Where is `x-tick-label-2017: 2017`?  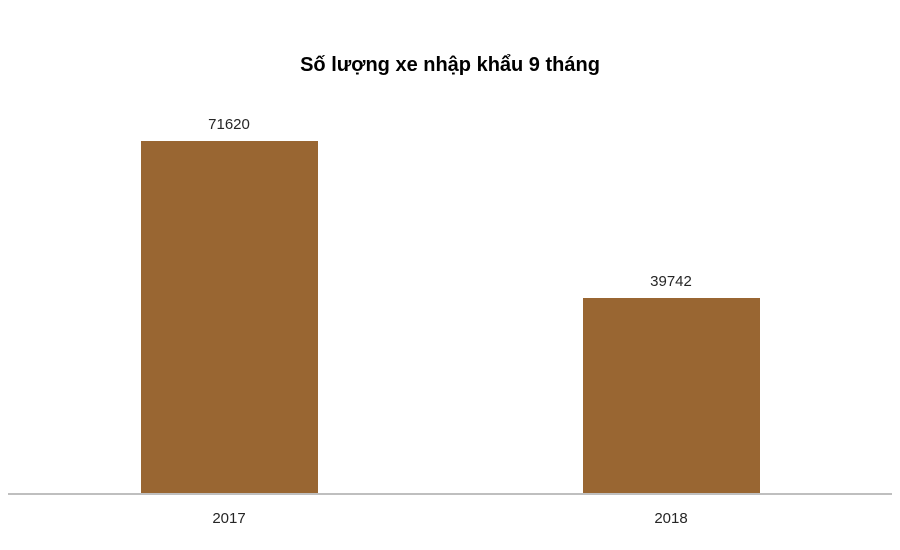
x-tick-label-2017: 2017 is located at coordinates (229, 518).